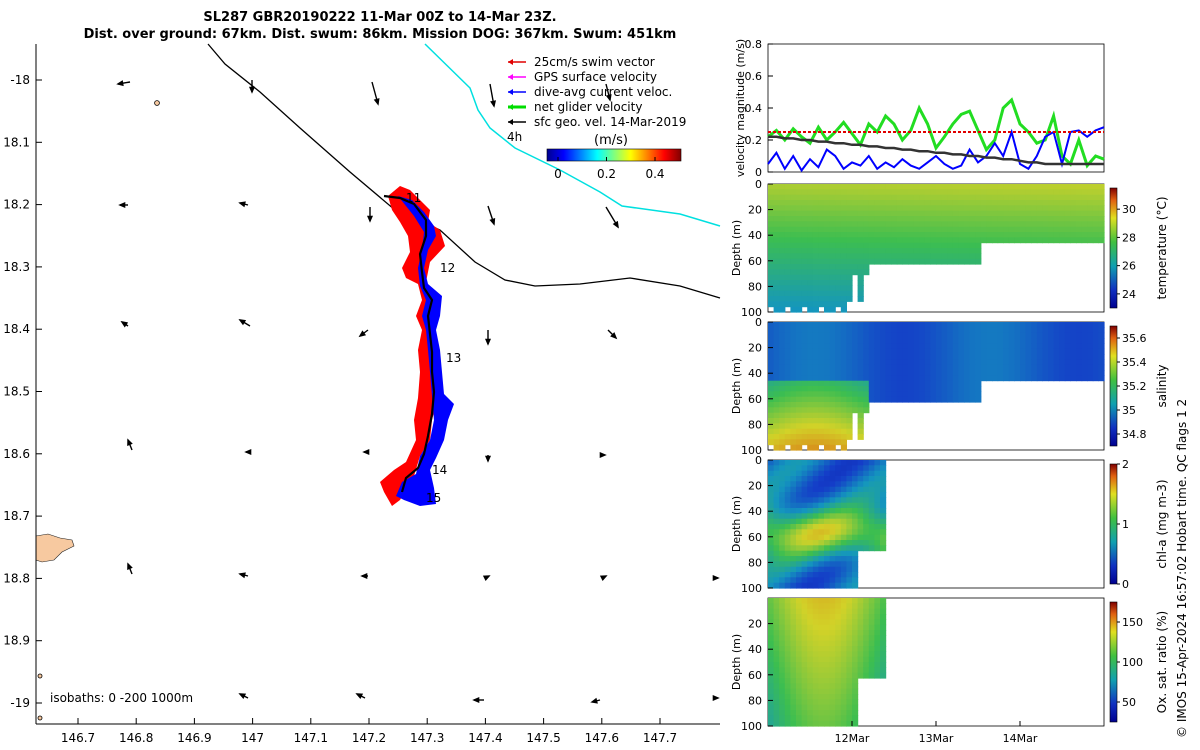 The image size is (1200, 750). I want to click on colorbar-label: chl-a (mg m-3), so click(1162, 523).